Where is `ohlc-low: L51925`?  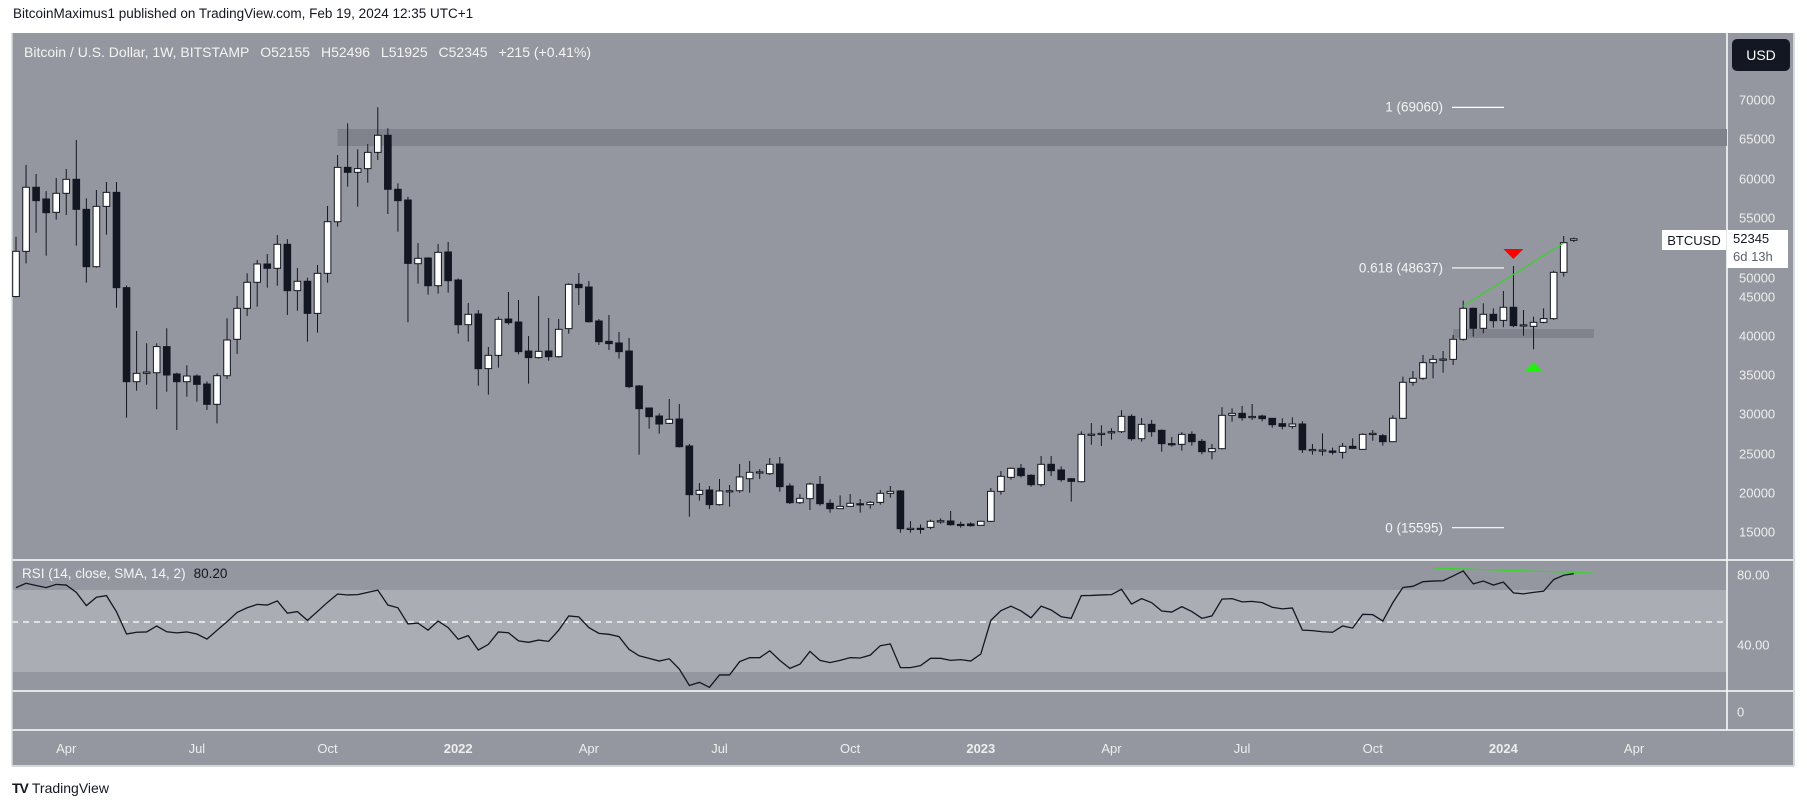
ohlc-low: L51925 is located at coordinates (404, 52).